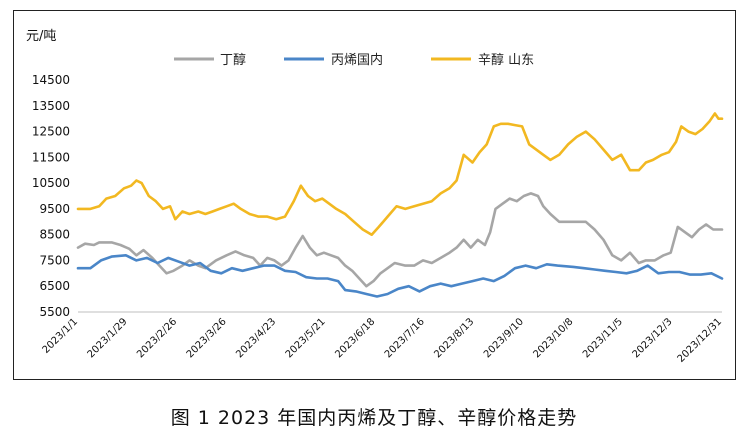  Describe the element at coordinates (233, 60) in the screenshot. I see `legend-label: 丁醇` at that location.